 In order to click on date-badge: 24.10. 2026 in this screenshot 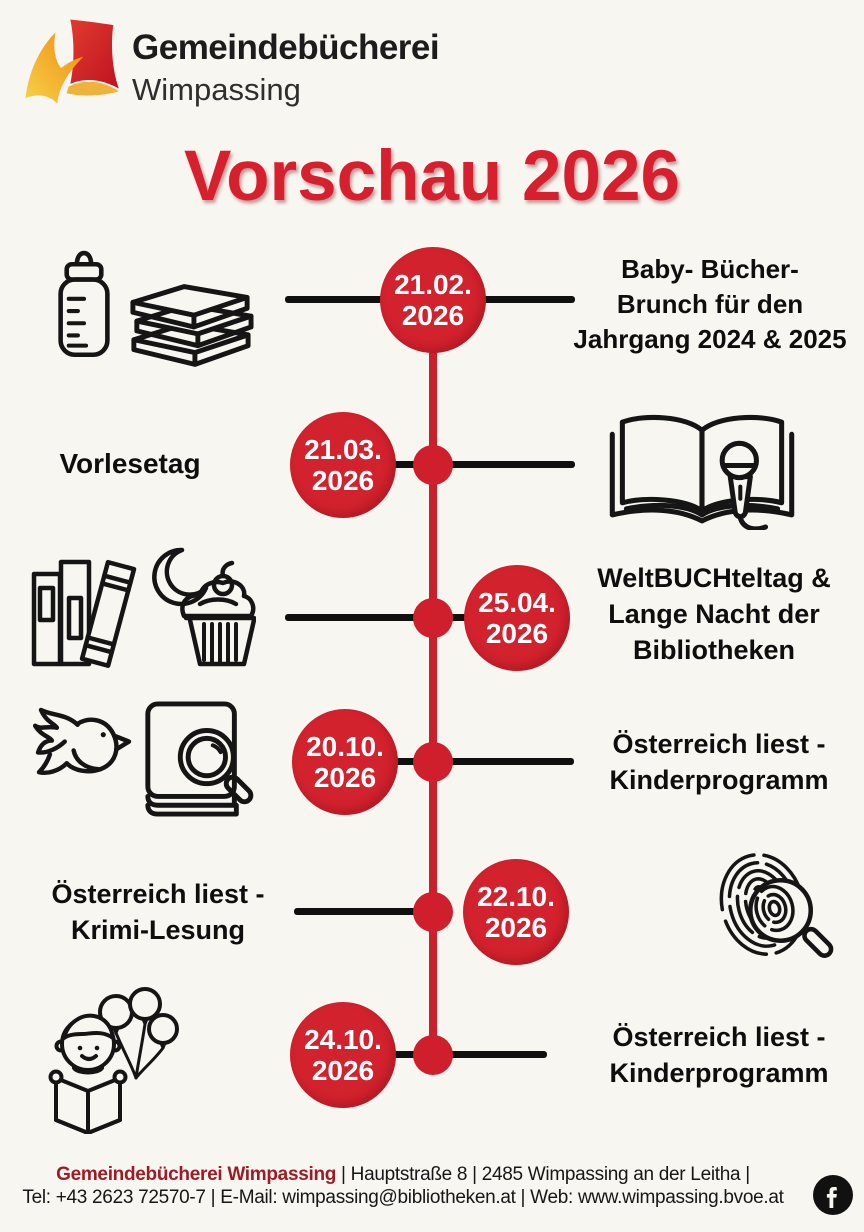, I will do `click(343, 1055)`.